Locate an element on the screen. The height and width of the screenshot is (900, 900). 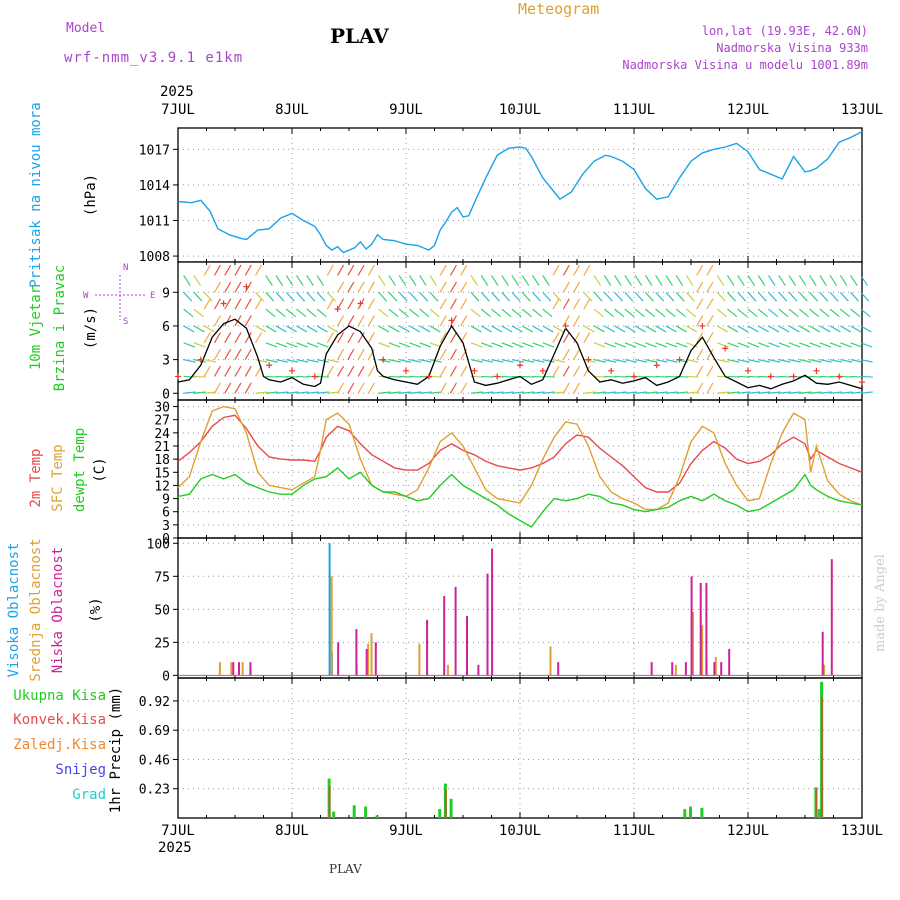
x-tick-label-top: 11JUL is located at coordinates (634, 110).